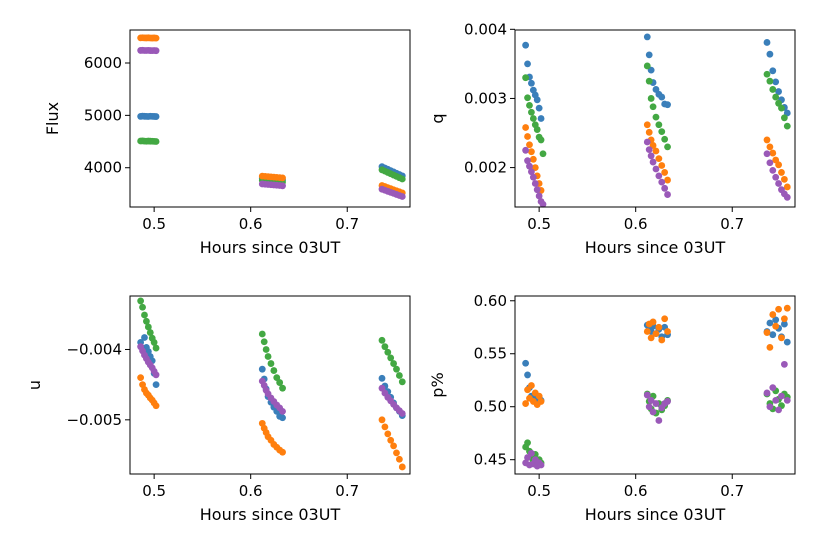  I want to click on series-purple, so click(271, 380).